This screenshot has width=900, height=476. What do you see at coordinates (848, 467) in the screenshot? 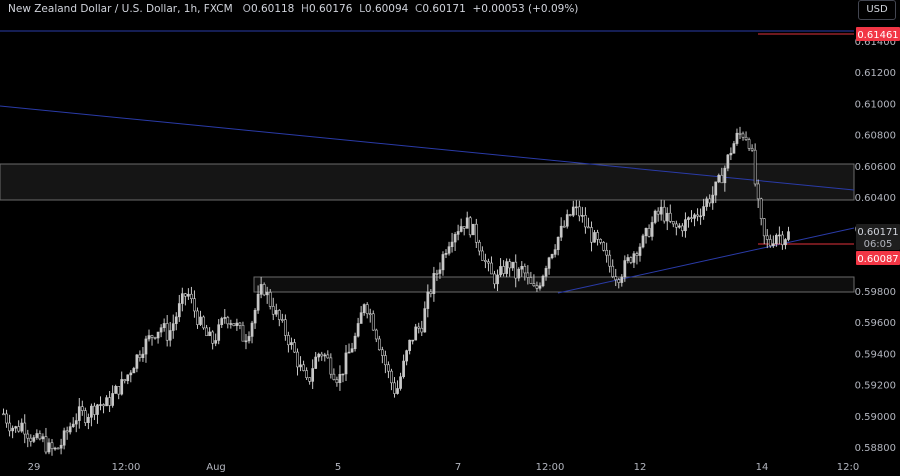
I see `time-tick-label: 12:0` at bounding box center [848, 467].